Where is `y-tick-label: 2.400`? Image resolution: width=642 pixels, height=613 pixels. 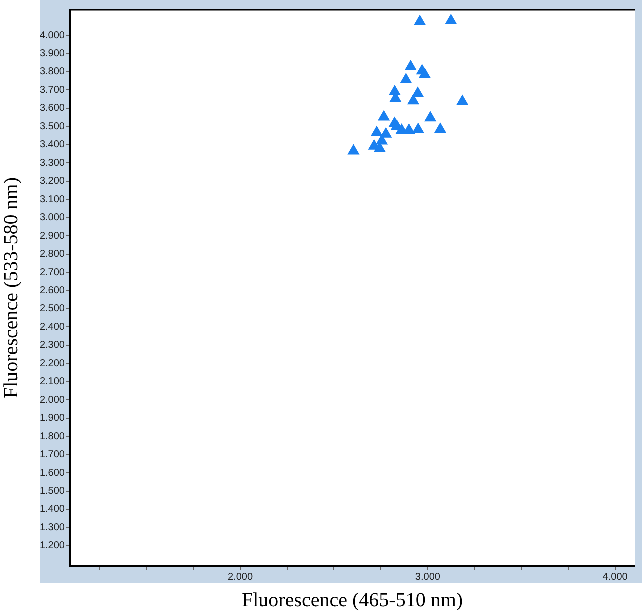
y-tick-label: 2.400 is located at coordinates (53, 327).